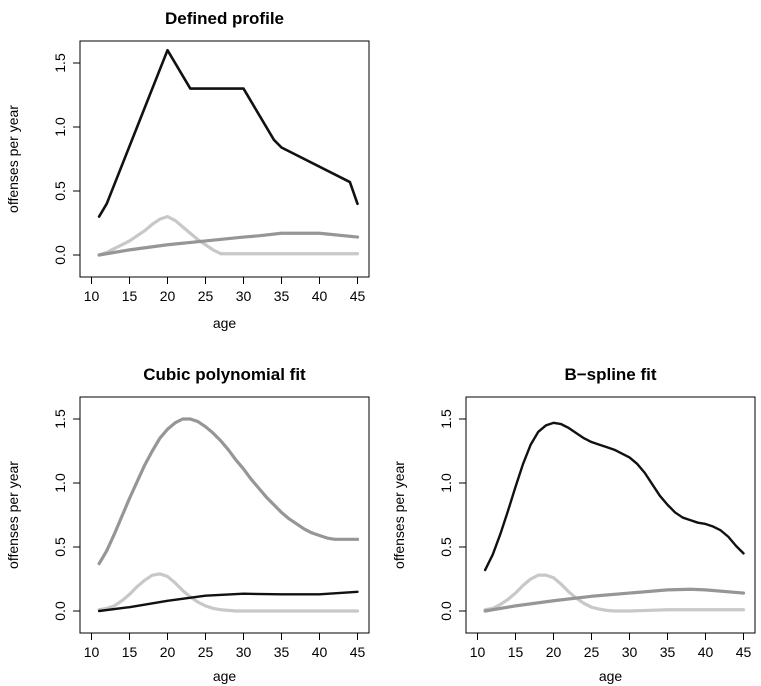 This screenshot has height=686, width=761. What do you see at coordinates (610, 374) in the screenshot?
I see `panel-title: B−spline fit` at bounding box center [610, 374].